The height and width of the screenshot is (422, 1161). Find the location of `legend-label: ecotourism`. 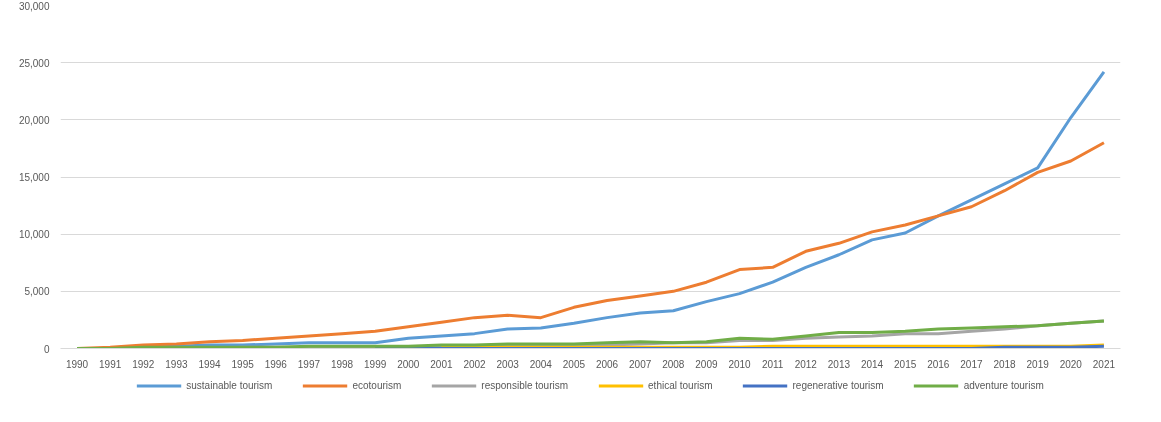

legend-label: ecotourism is located at coordinates (377, 385).